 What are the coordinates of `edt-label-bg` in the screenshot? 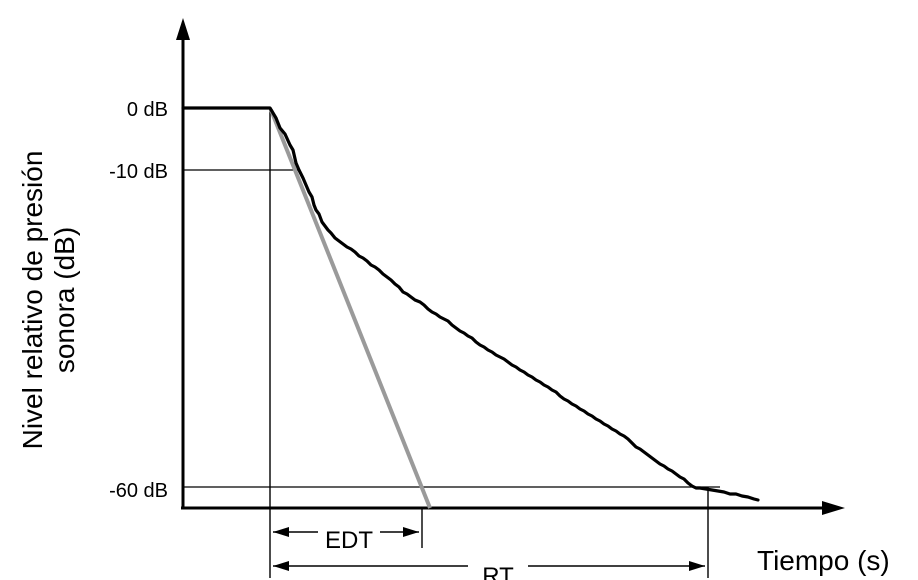 It's located at (349, 537).